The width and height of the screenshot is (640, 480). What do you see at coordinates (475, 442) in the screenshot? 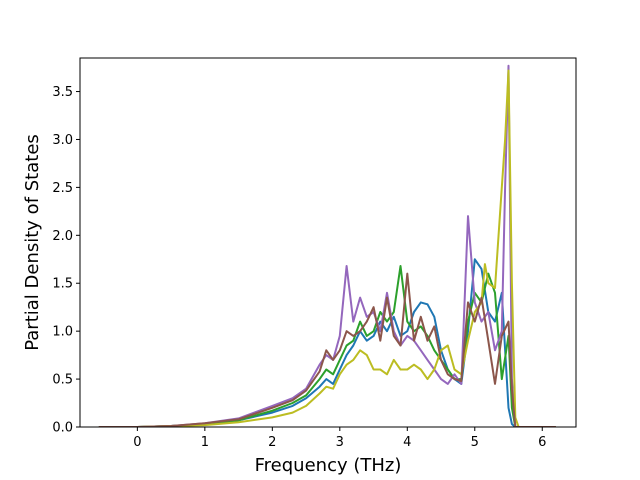
I see `x-tick-label: 5` at bounding box center [475, 442].